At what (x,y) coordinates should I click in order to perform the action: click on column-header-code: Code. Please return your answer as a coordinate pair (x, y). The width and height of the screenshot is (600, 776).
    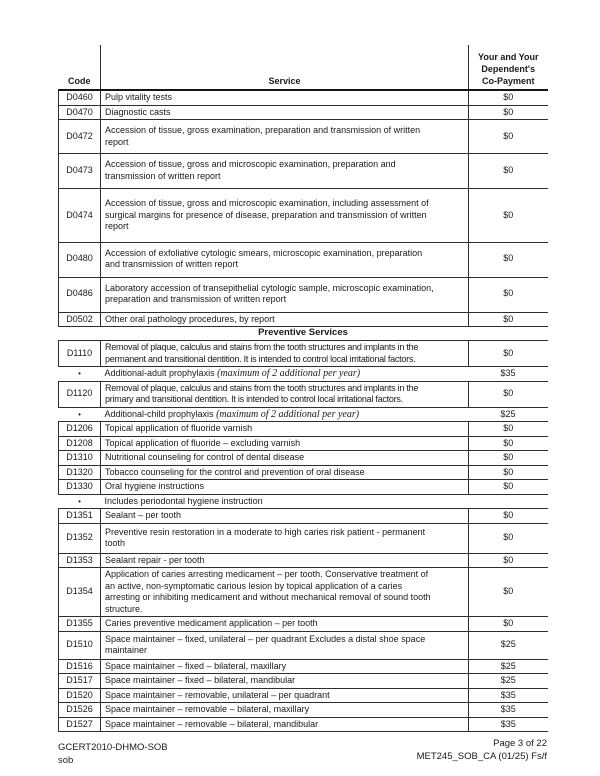
    Looking at the image, I should click on (79, 67).